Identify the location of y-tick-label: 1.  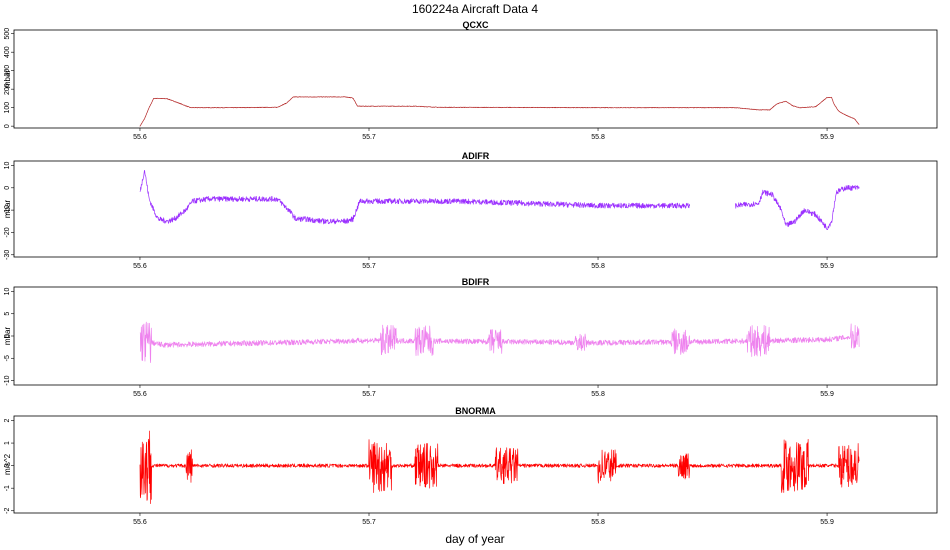
(7, 443).